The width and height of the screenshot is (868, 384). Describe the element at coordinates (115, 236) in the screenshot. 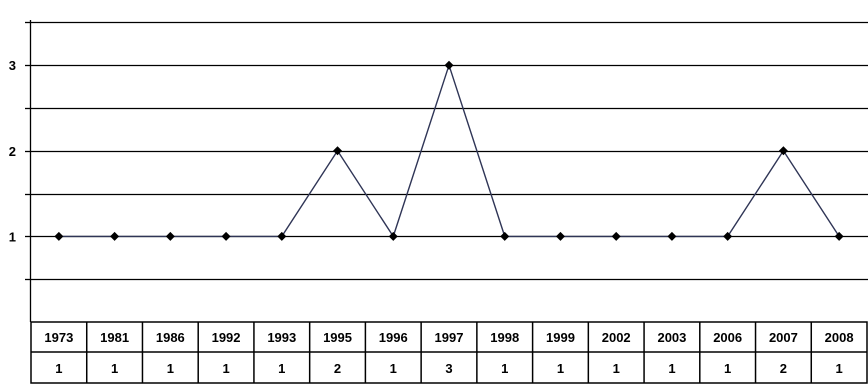

I see `data-point-1981` at that location.